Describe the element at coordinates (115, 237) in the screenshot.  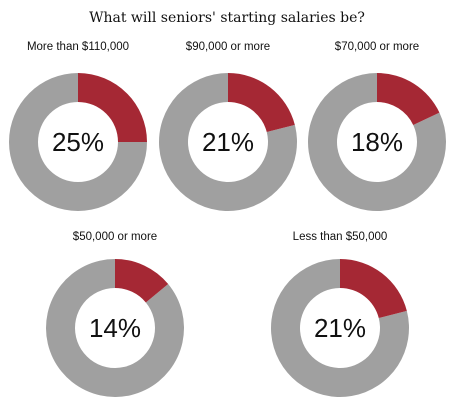
I see `donut-category-label: $50,000 or more` at that location.